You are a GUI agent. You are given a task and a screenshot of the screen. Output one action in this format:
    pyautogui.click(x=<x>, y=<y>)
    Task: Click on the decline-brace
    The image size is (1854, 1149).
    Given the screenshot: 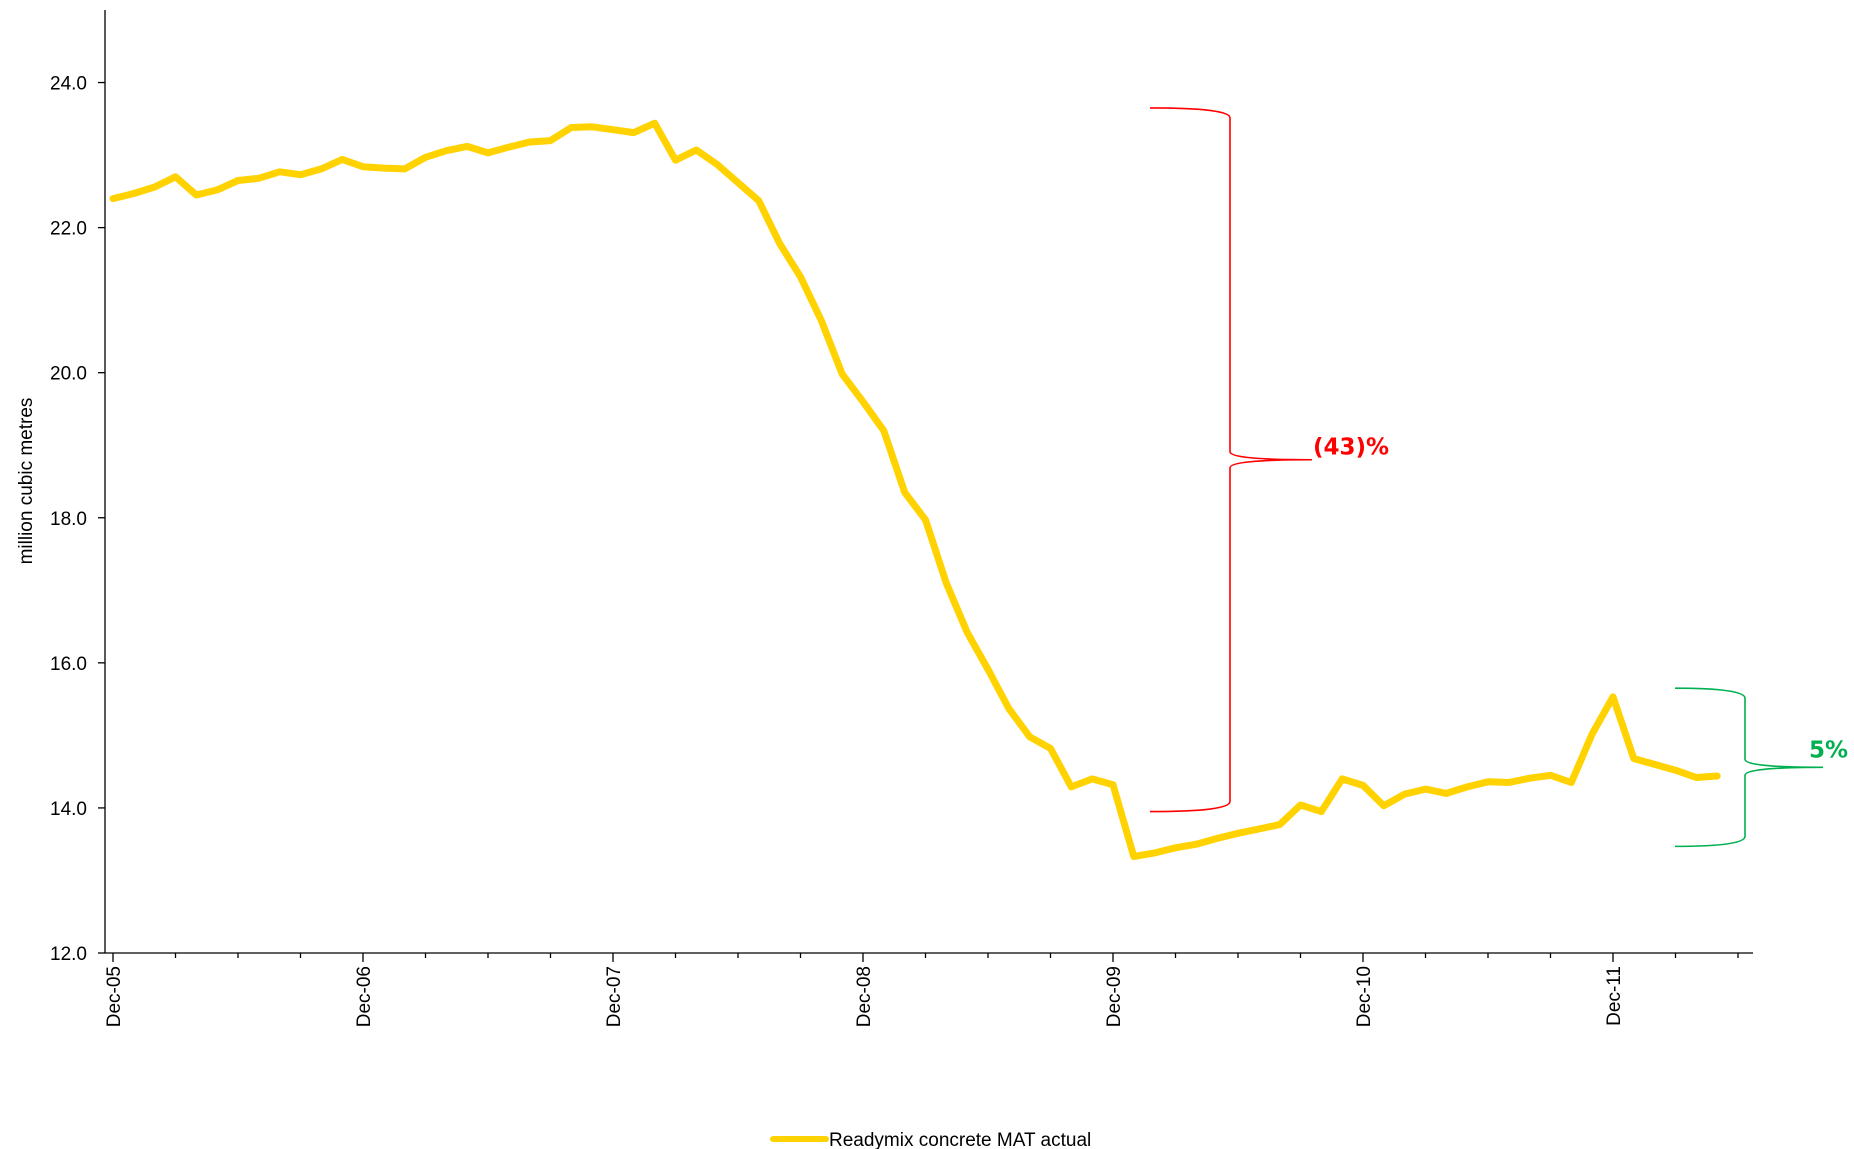 What is the action you would take?
    pyautogui.click(x=1231, y=460)
    